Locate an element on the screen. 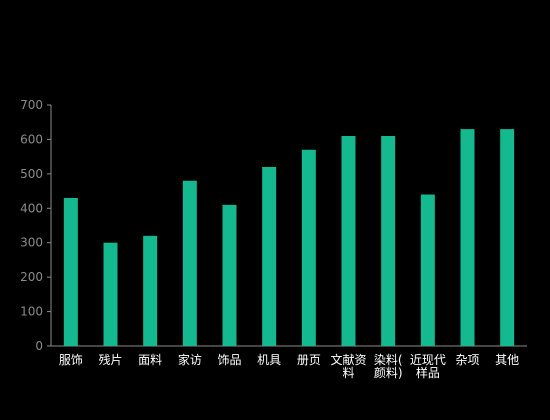  x-tick-label: 家访 is located at coordinates (190, 359).